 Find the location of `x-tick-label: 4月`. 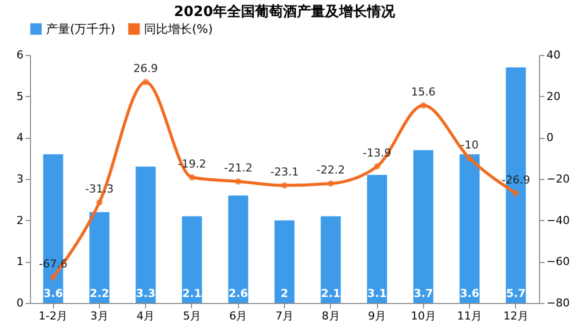

x-tick-label: 4月 is located at coordinates (145, 316).